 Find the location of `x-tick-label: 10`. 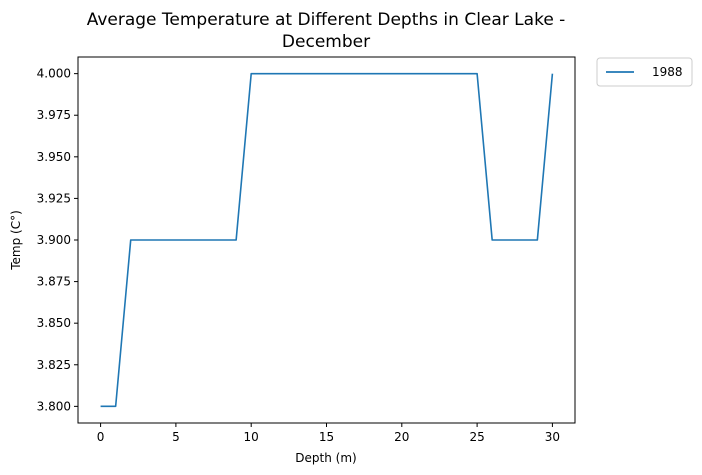

x-tick-label: 10 is located at coordinates (251, 437).